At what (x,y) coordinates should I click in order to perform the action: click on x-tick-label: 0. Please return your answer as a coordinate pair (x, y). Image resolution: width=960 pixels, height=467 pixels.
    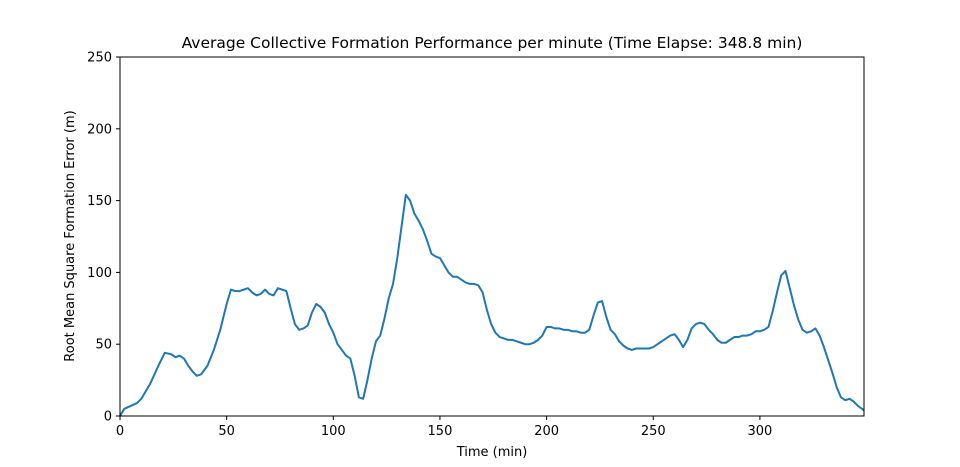
    Looking at the image, I should click on (120, 431).